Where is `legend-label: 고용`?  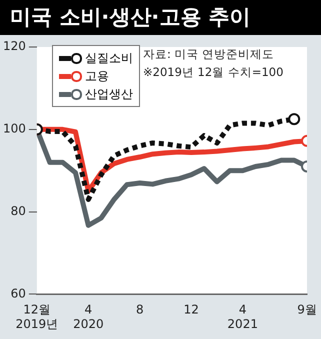
legend-label: 고용 is located at coordinates (97, 76).